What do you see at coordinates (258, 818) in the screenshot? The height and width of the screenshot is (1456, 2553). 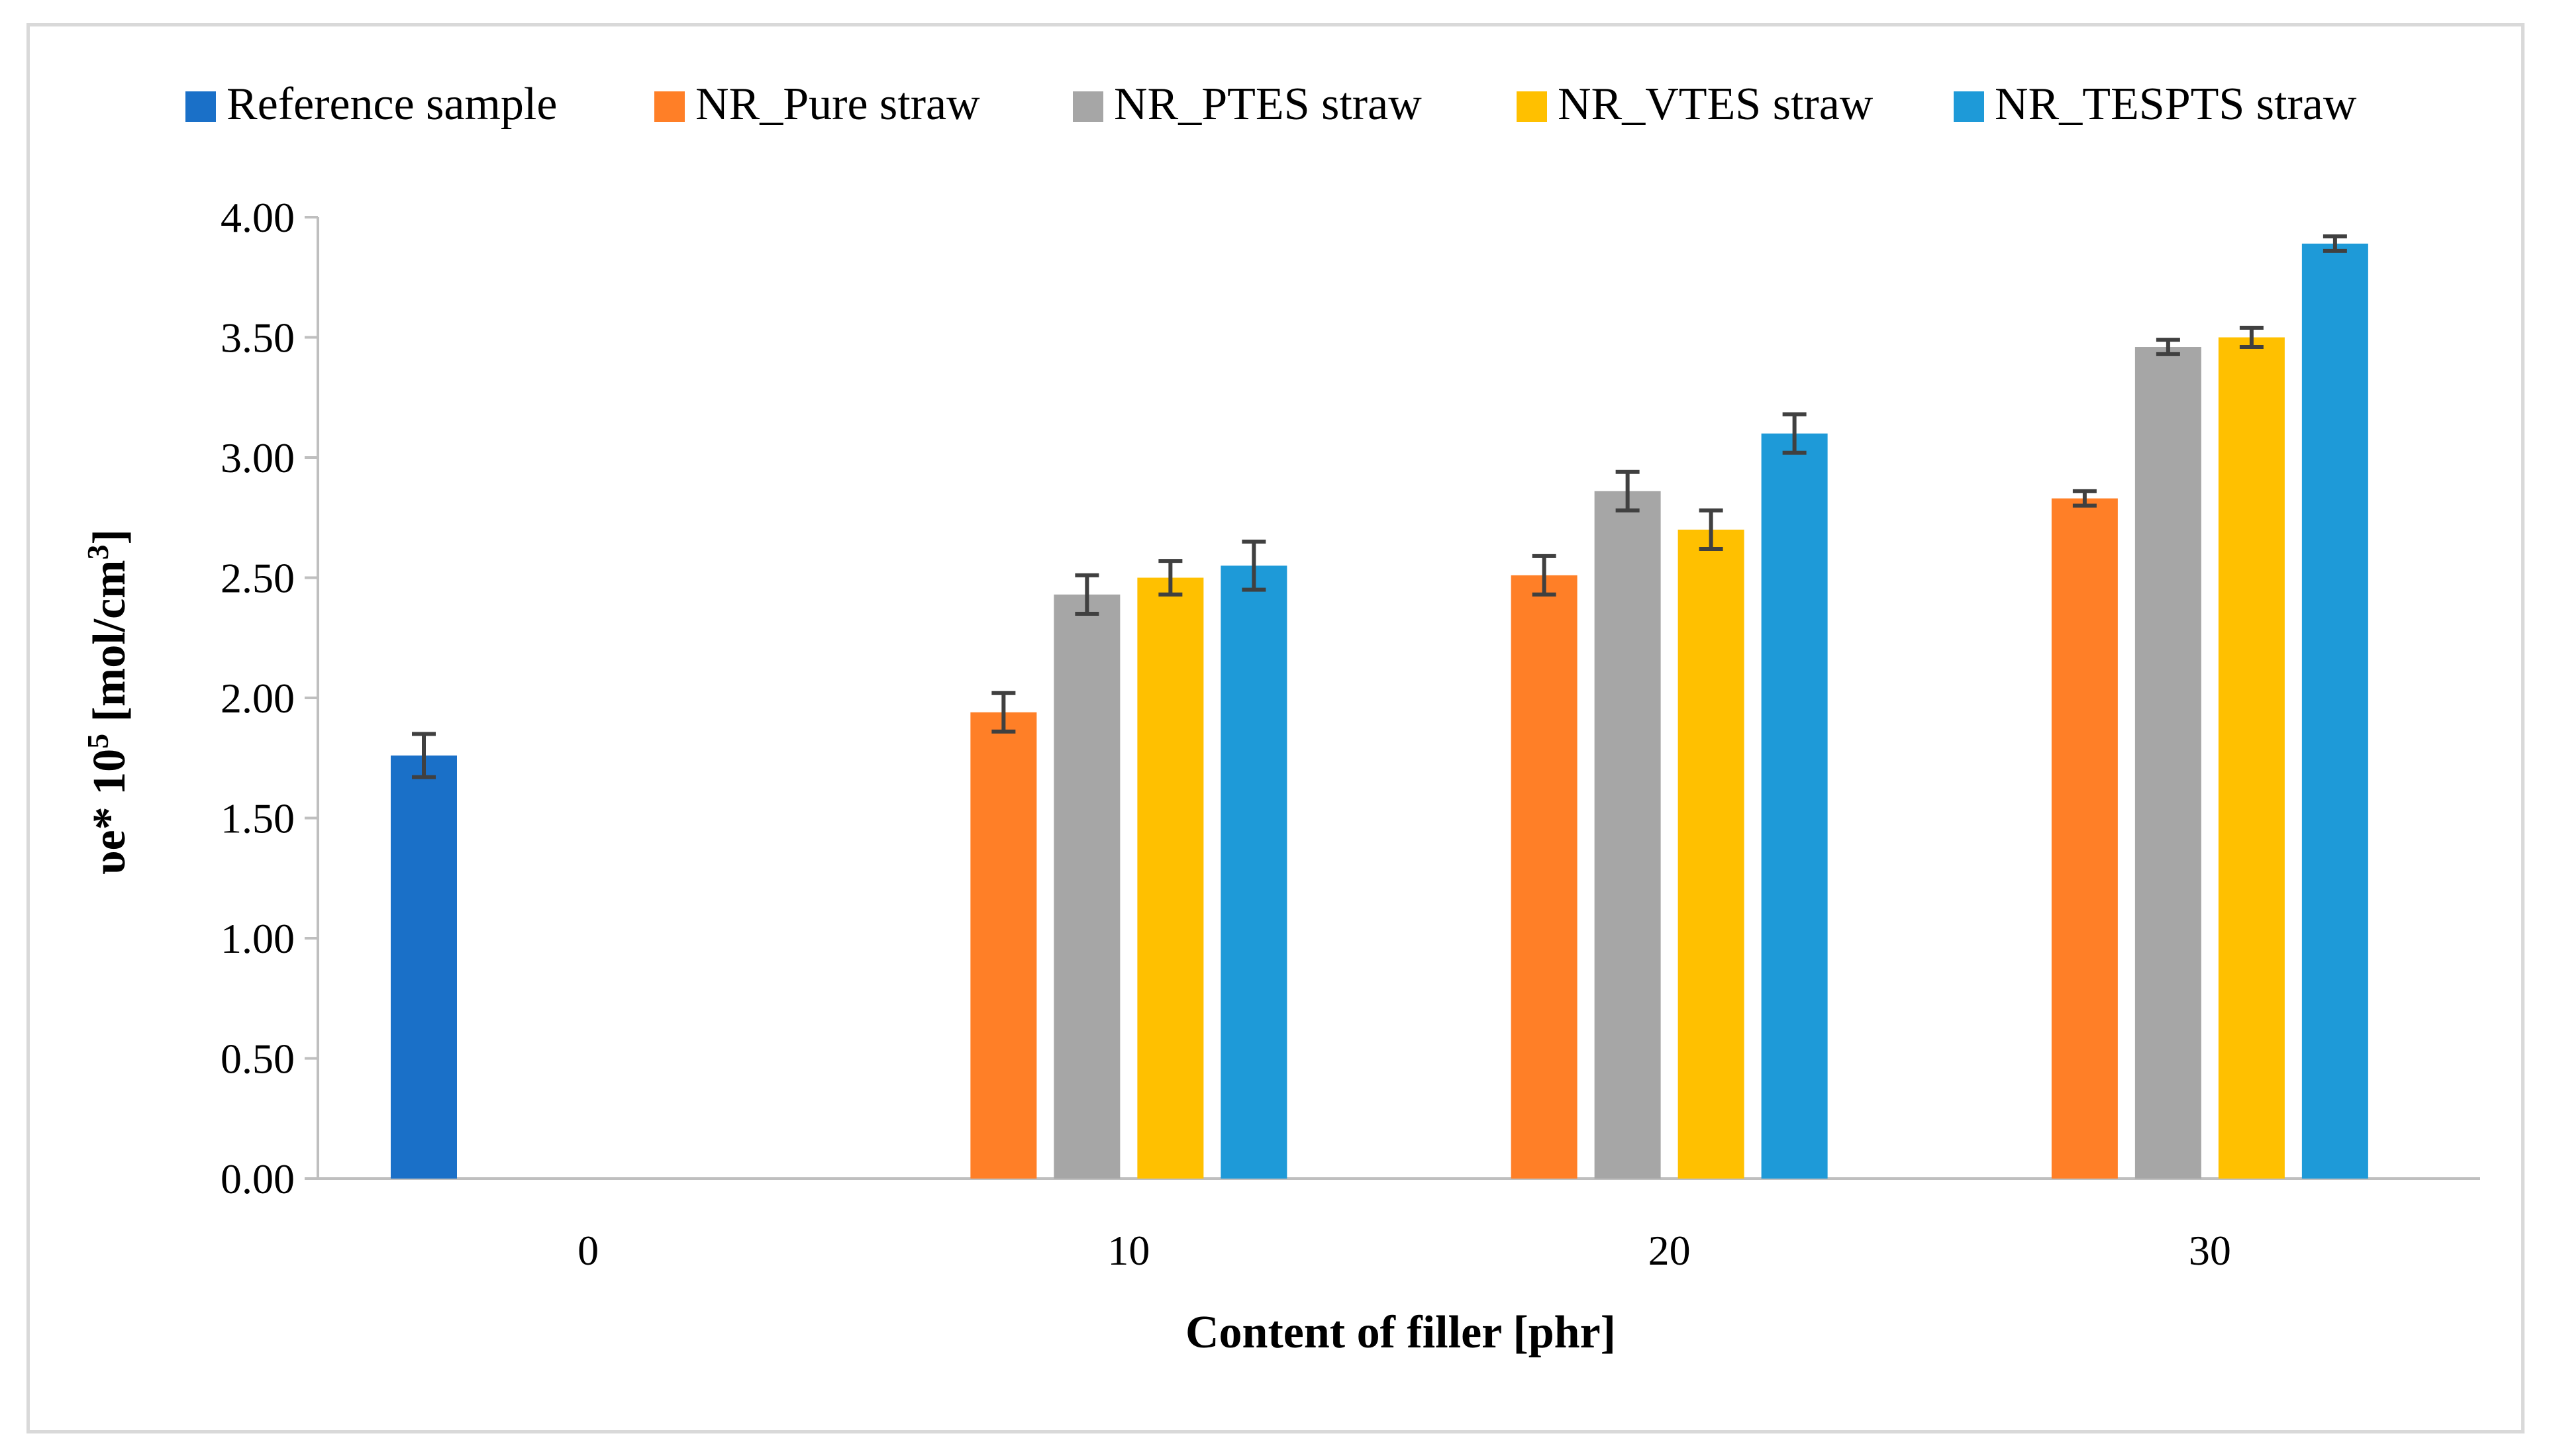 I see `y-tick-label: 1.50` at bounding box center [258, 818].